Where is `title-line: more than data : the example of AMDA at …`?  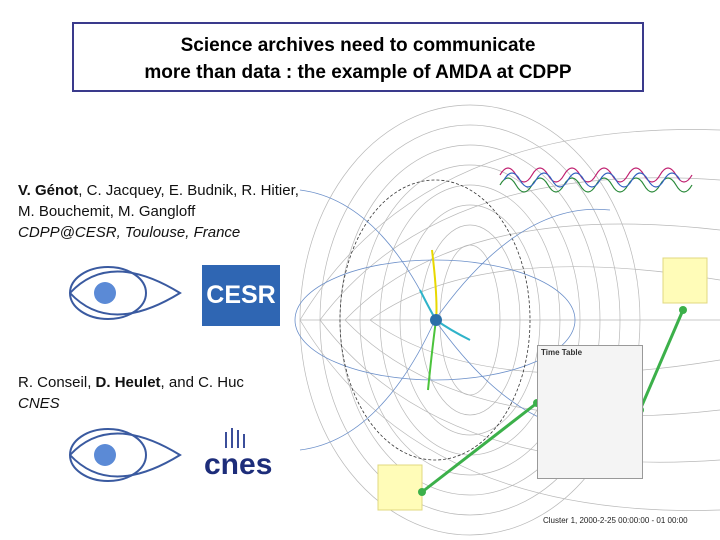
title-line: more than data : the example of AMDA at … is located at coordinates (358, 72).